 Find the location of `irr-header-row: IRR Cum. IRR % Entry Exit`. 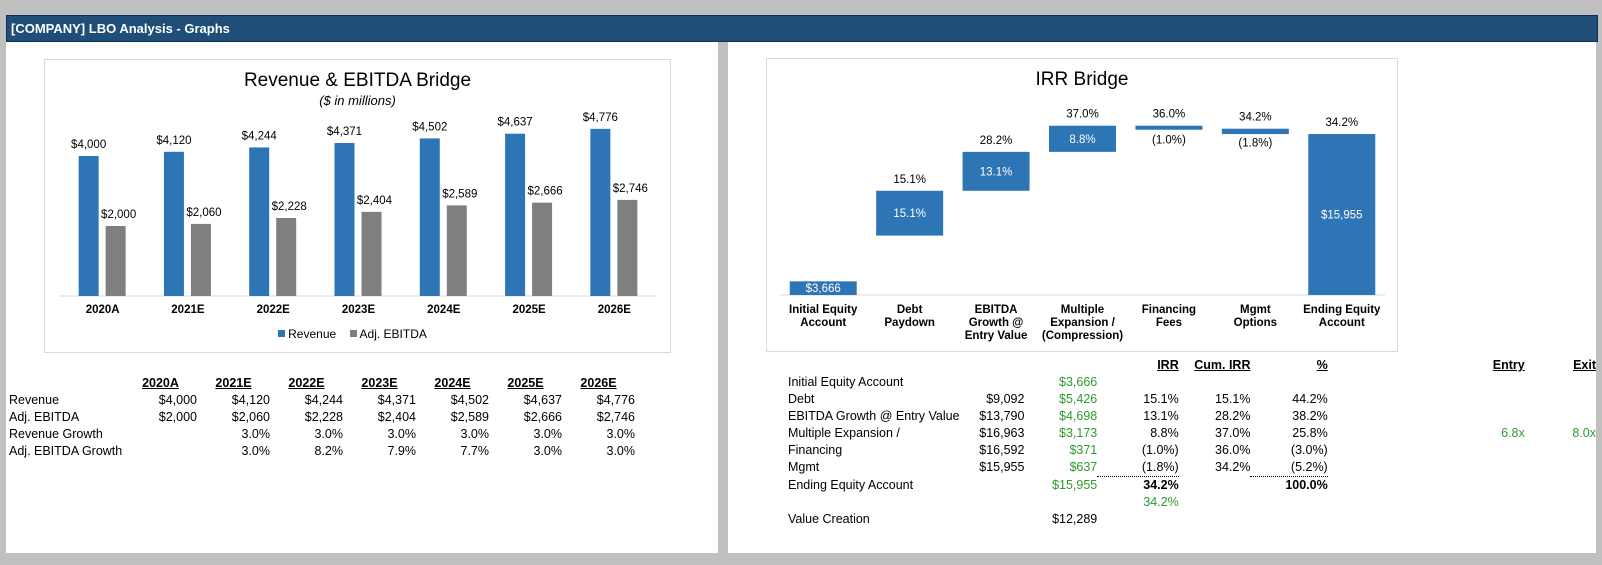

irr-header-row: IRR Cum. IRR % Entry Exit is located at coordinates (1192, 365).